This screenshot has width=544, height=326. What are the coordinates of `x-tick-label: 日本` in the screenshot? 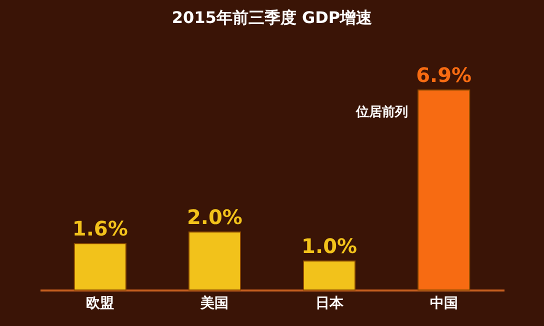 It's located at (329, 304).